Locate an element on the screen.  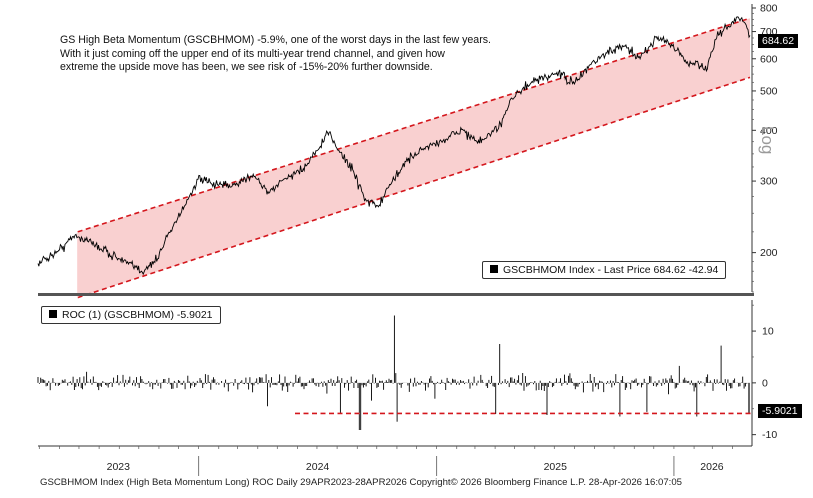
roc-y-tick-label: 10 is located at coordinates (768, 332).